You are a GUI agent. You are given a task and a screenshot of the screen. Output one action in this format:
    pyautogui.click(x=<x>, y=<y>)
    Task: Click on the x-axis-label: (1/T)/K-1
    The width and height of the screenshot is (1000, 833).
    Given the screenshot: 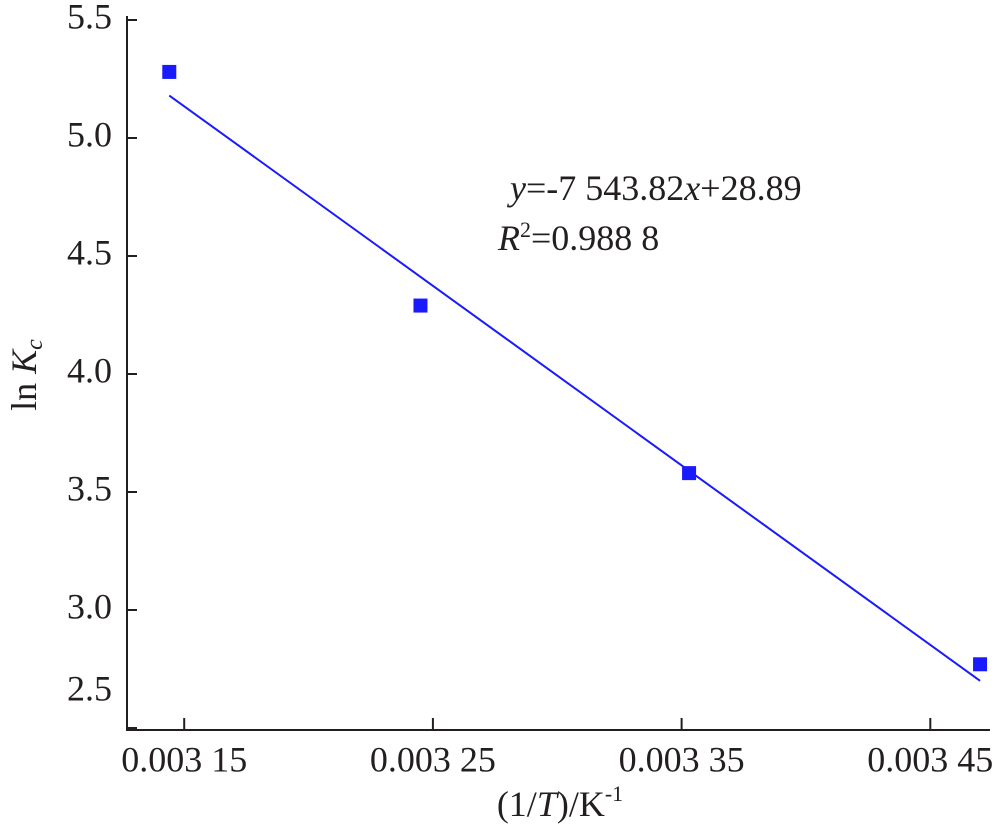 What is the action you would take?
    pyautogui.click(x=560, y=802)
    